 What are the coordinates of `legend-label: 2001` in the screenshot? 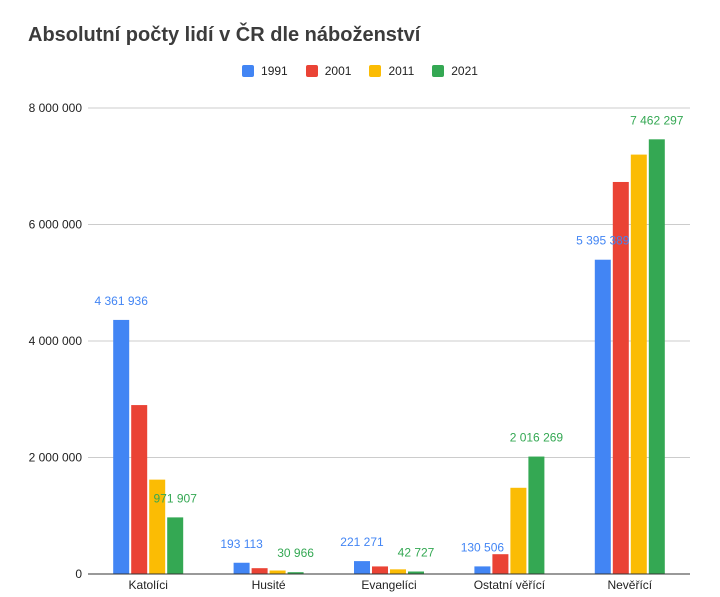 It's located at (338, 71).